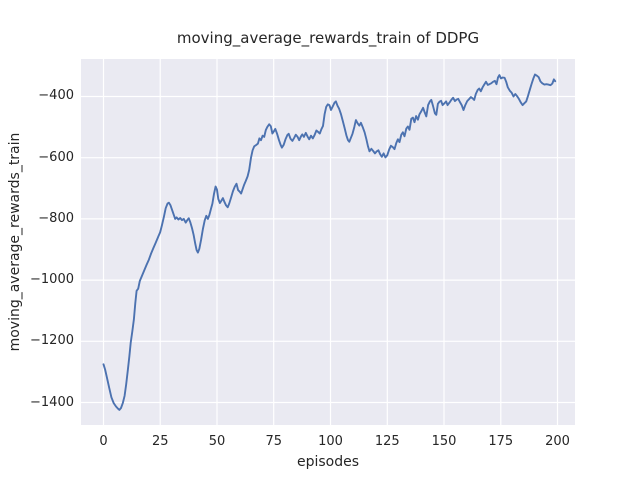 This screenshot has width=640, height=480. What do you see at coordinates (444, 441) in the screenshot?
I see `x-tick-label: 150` at bounding box center [444, 441].